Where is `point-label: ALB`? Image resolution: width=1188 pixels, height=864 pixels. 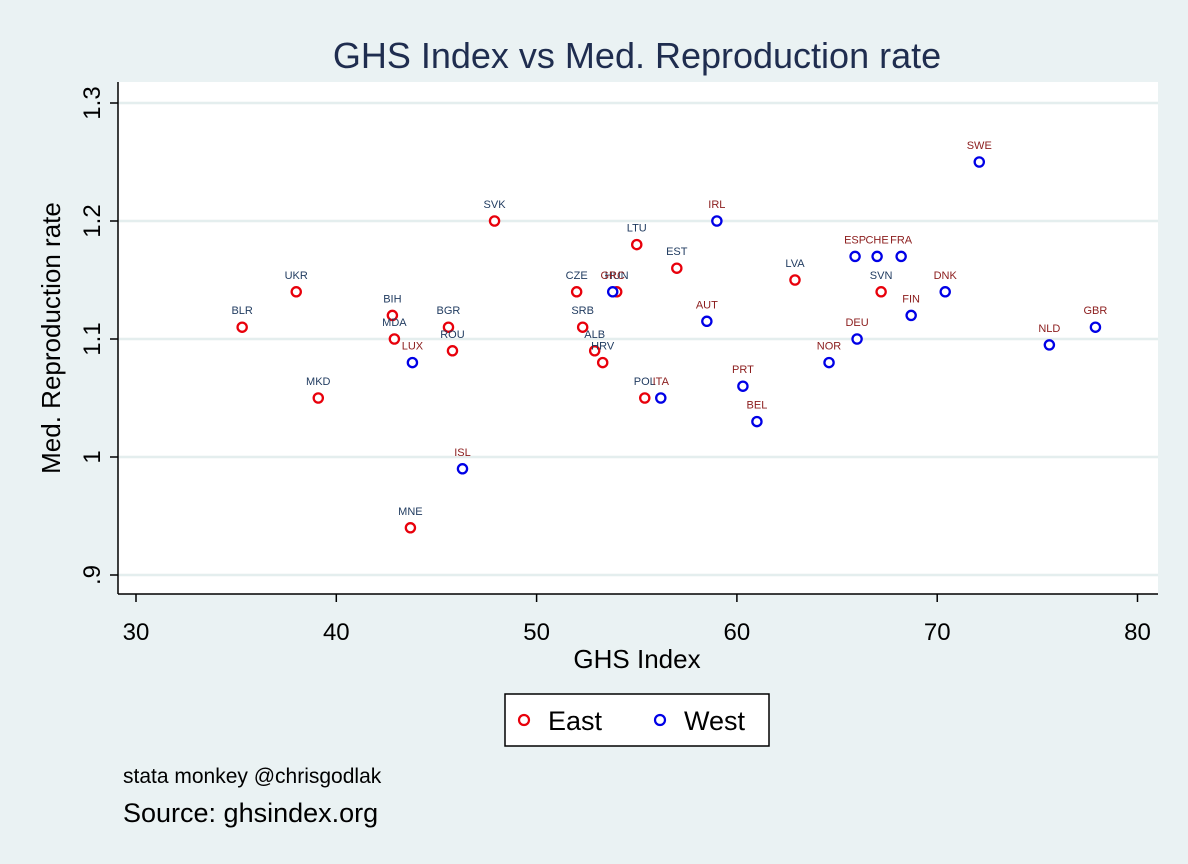 point-label: ALB is located at coordinates (594, 335).